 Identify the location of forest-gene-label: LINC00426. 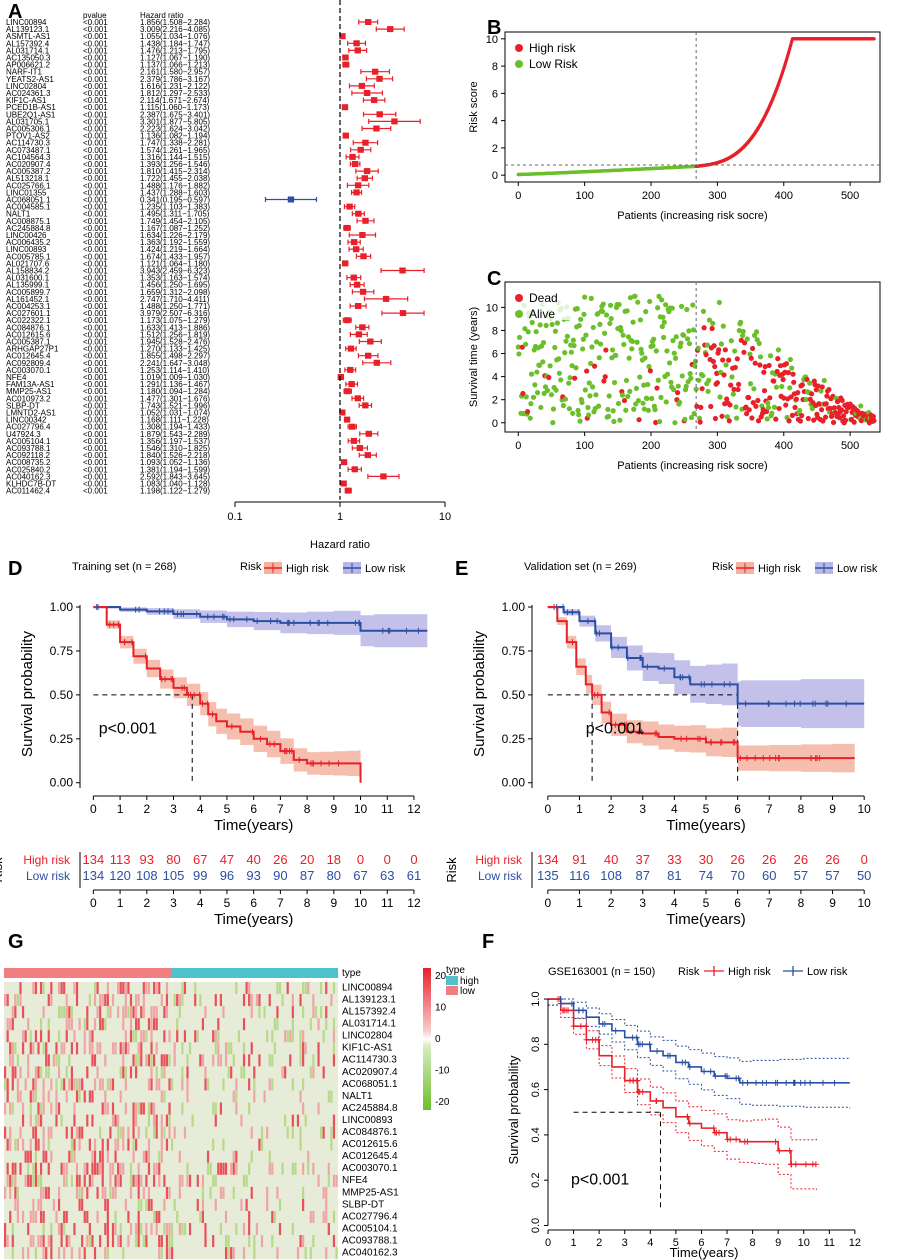
(26, 235).